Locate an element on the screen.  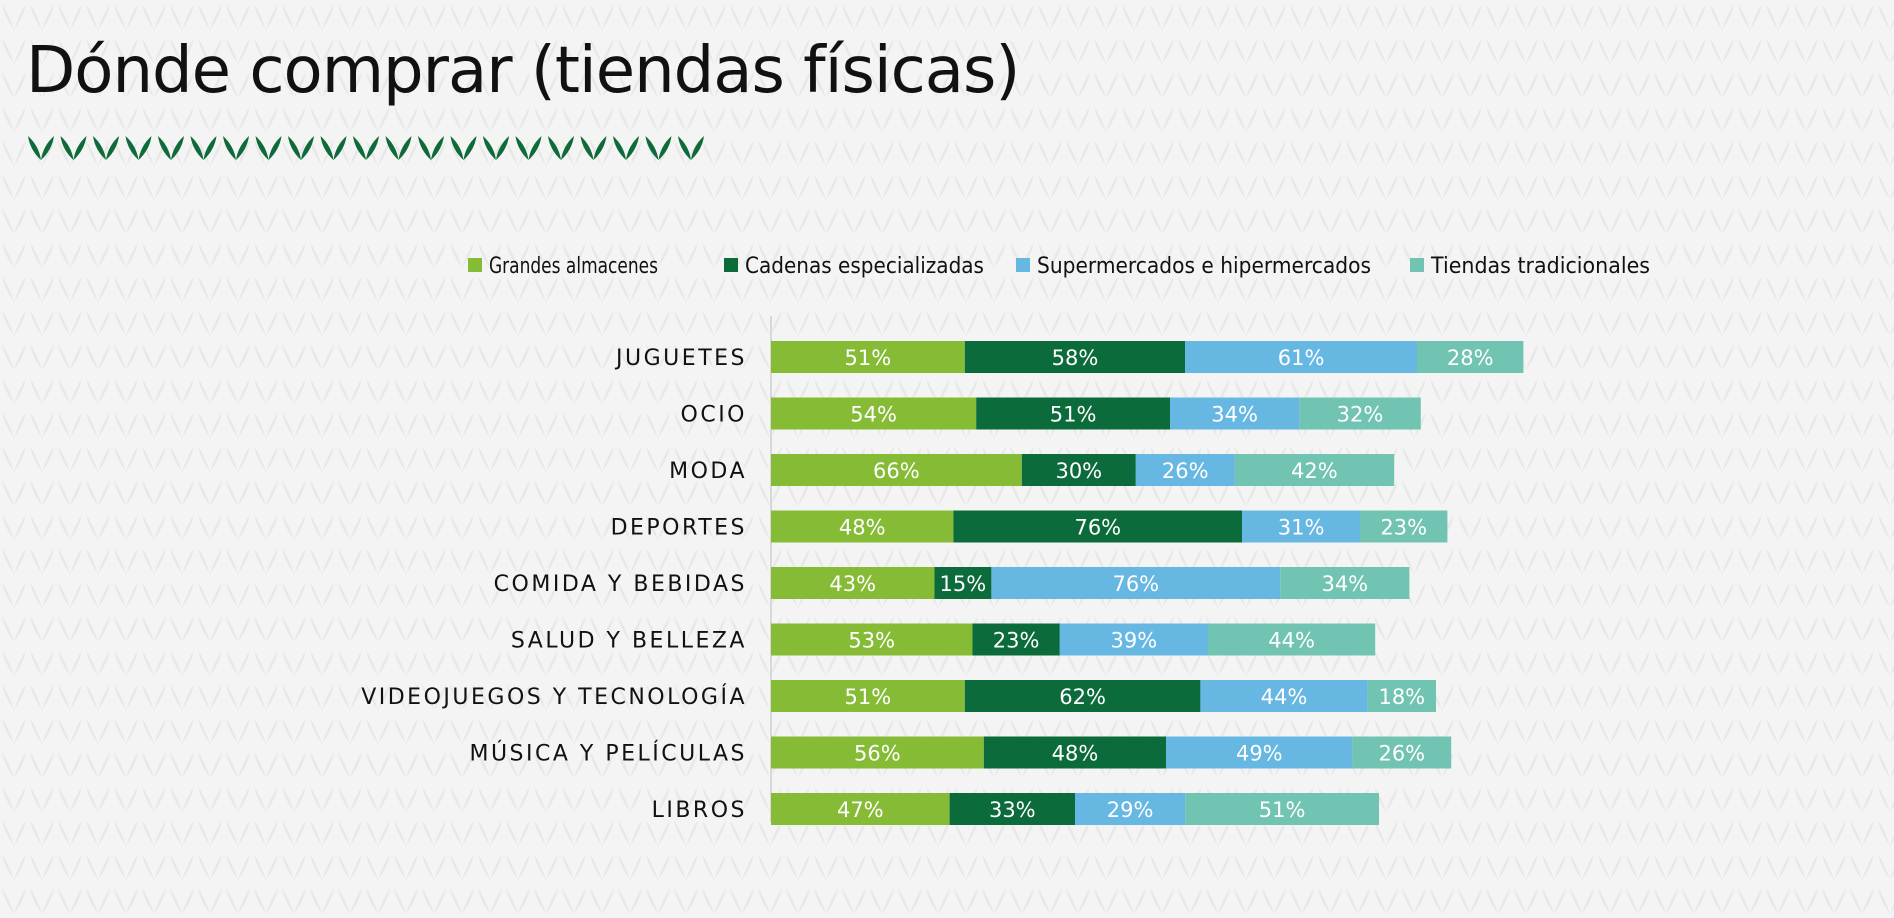
bar-row: SALUD Y BELLEZA 53% 23% 39% 44% is located at coordinates (943, 639).